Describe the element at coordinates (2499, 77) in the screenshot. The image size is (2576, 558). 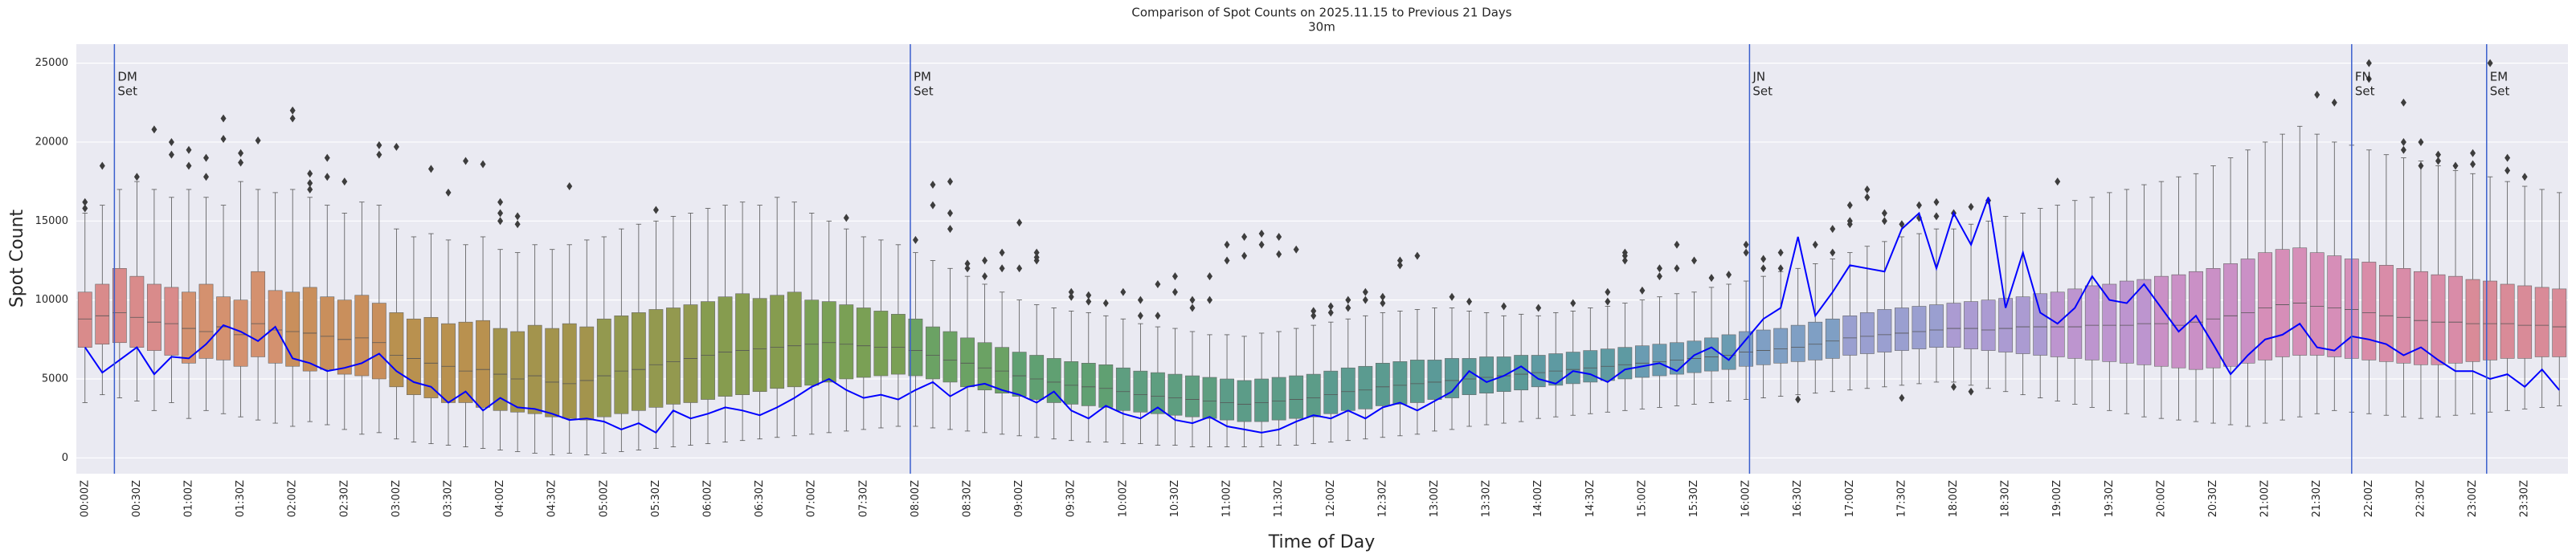
I see `event-label: EM` at that location.